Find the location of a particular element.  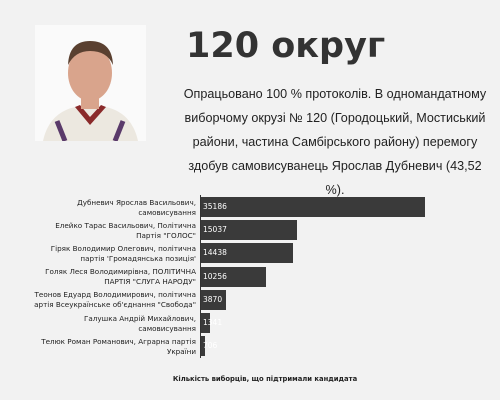

data-label: 10256 is located at coordinates (215, 276).